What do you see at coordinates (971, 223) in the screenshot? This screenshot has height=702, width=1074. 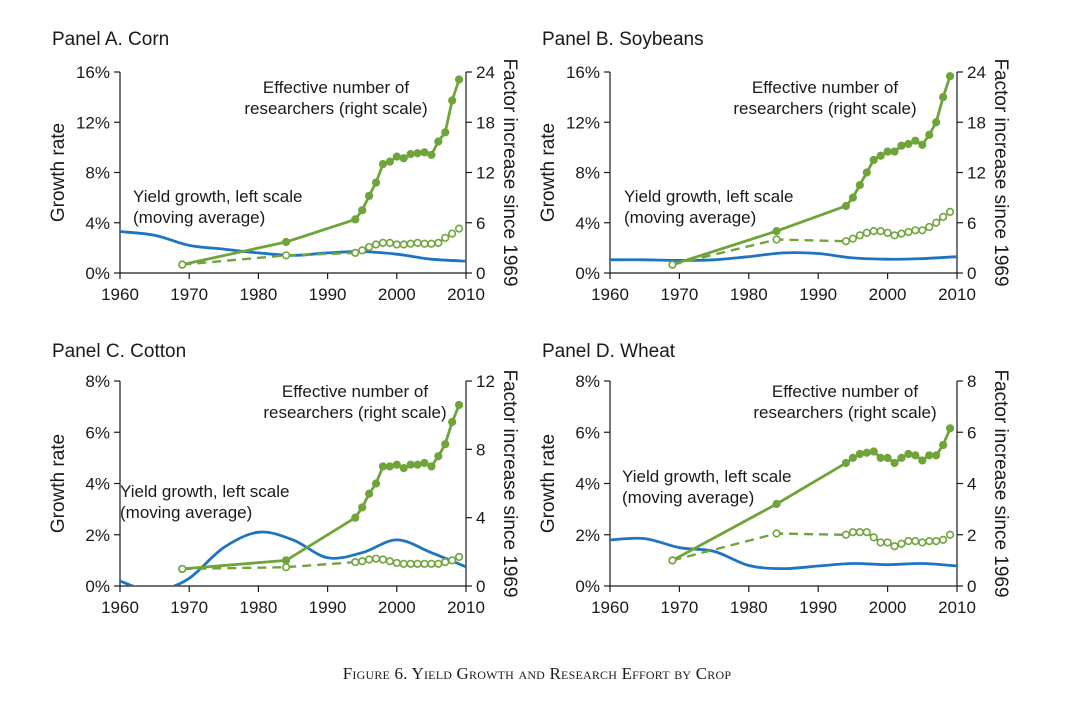 I see `right-tick-label: 6` at bounding box center [971, 223].